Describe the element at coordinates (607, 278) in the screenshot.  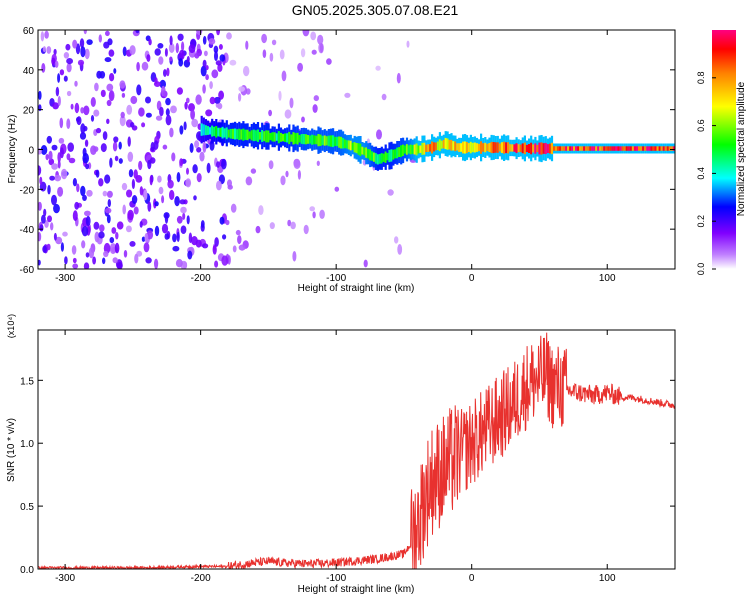
I see `x-tick-label: 100` at that location.